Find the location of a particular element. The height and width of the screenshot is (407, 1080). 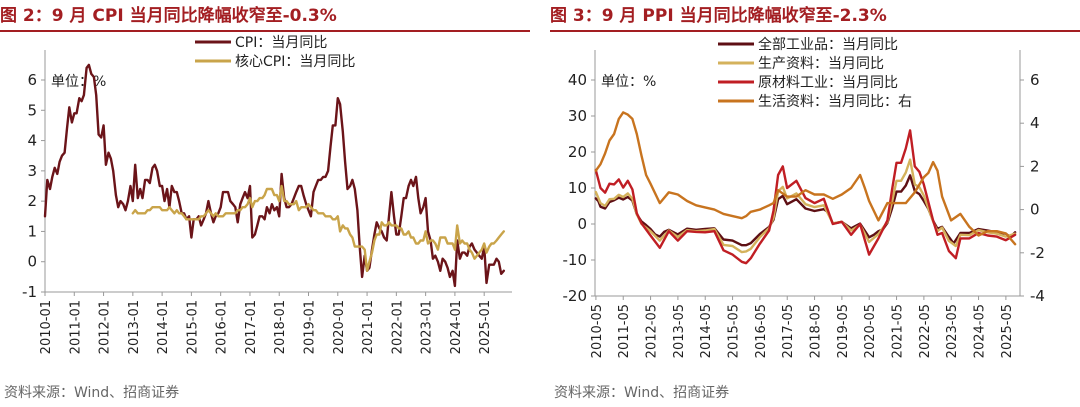

y-tick-label: 6 is located at coordinates (32, 80).